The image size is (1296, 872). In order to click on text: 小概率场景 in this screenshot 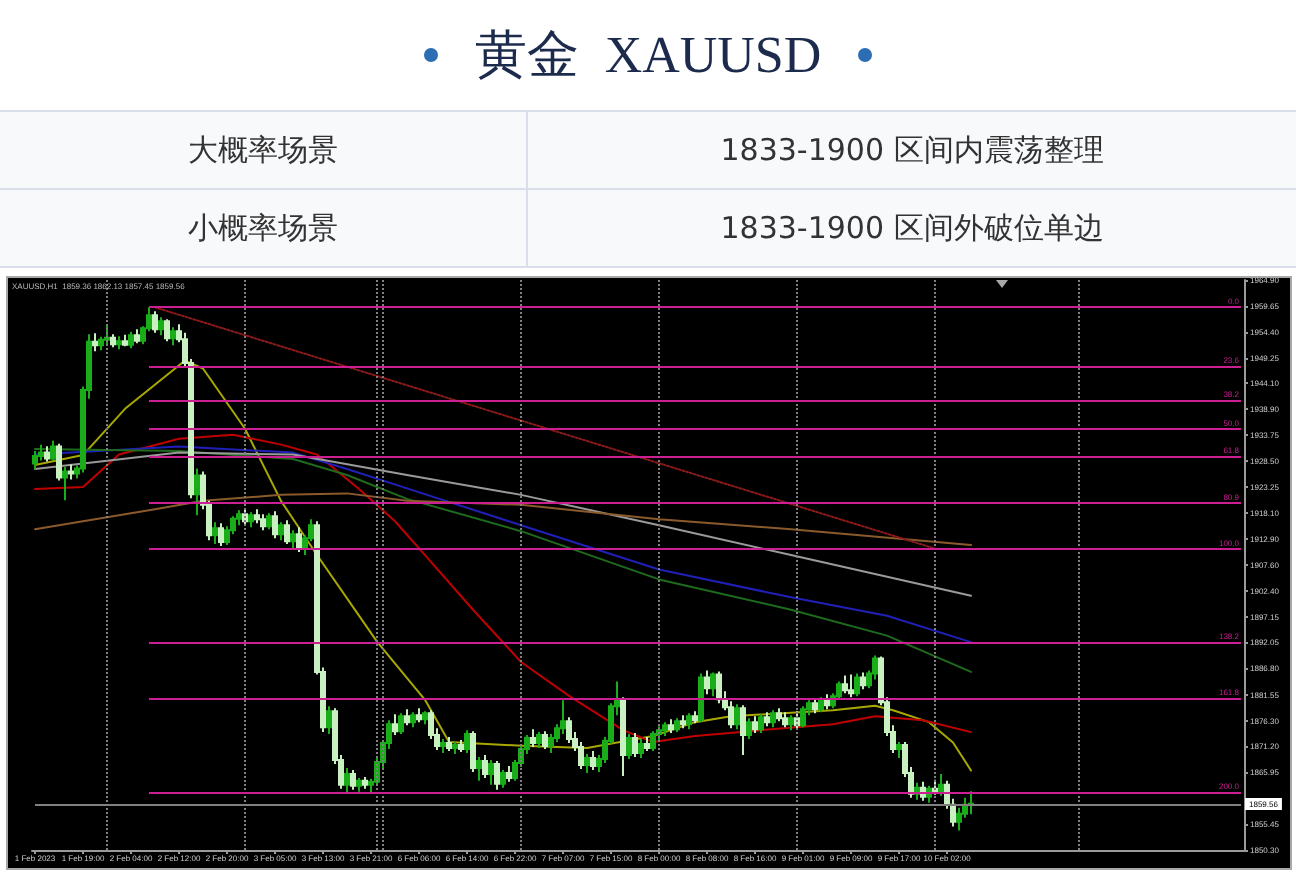, I will do `click(263, 228)`.